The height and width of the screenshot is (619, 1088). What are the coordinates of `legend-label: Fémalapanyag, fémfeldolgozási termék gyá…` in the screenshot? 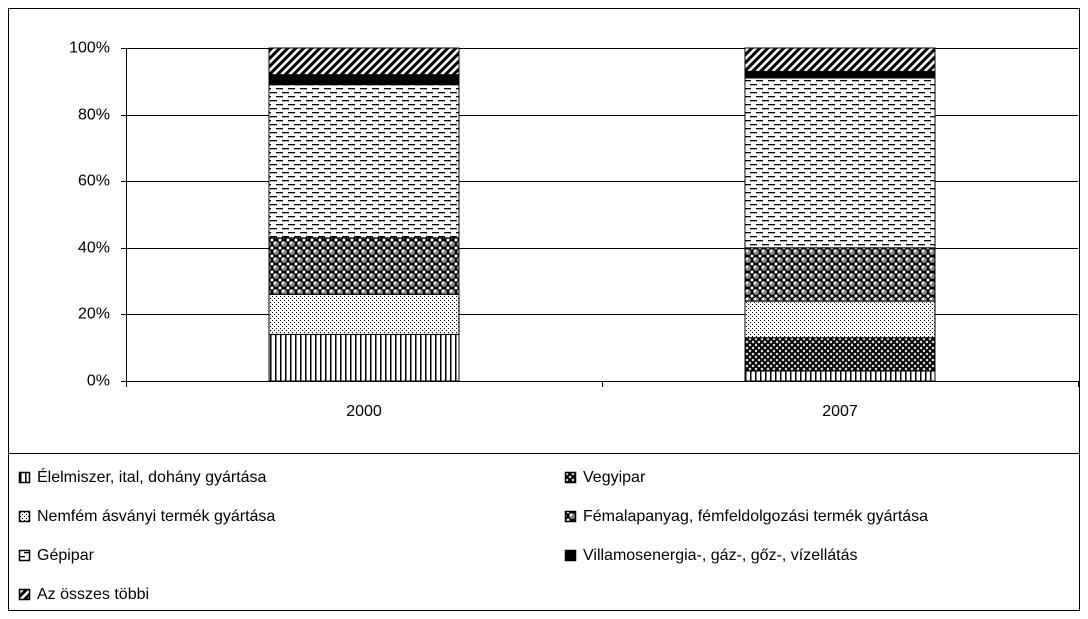 It's located at (755, 516).